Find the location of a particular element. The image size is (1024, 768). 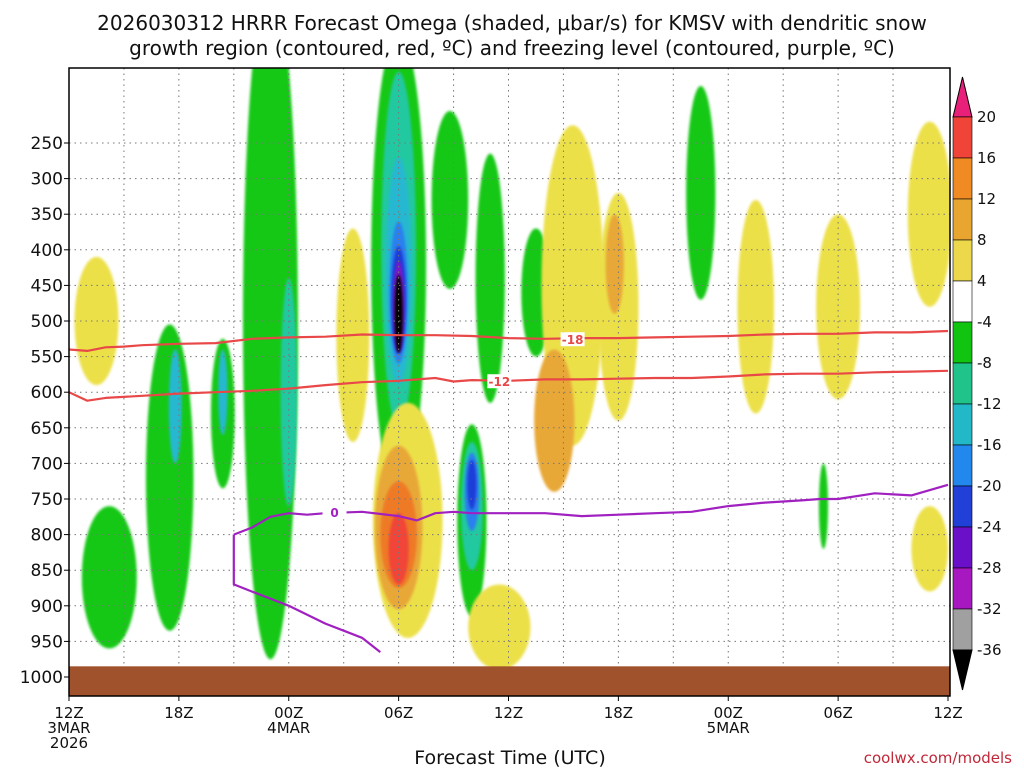

contour-label: -12 is located at coordinates (500, 382).